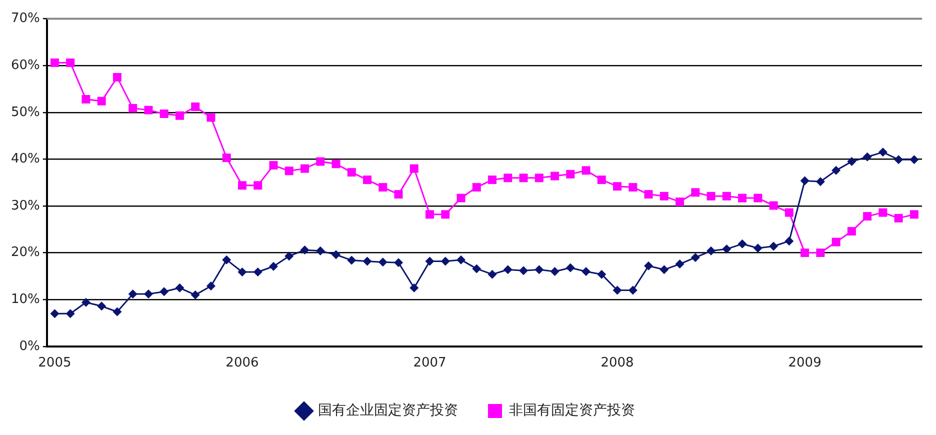 The width and height of the screenshot is (936, 435). Describe the element at coordinates (429, 363) in the screenshot. I see `x-tick-label: 2007` at that location.